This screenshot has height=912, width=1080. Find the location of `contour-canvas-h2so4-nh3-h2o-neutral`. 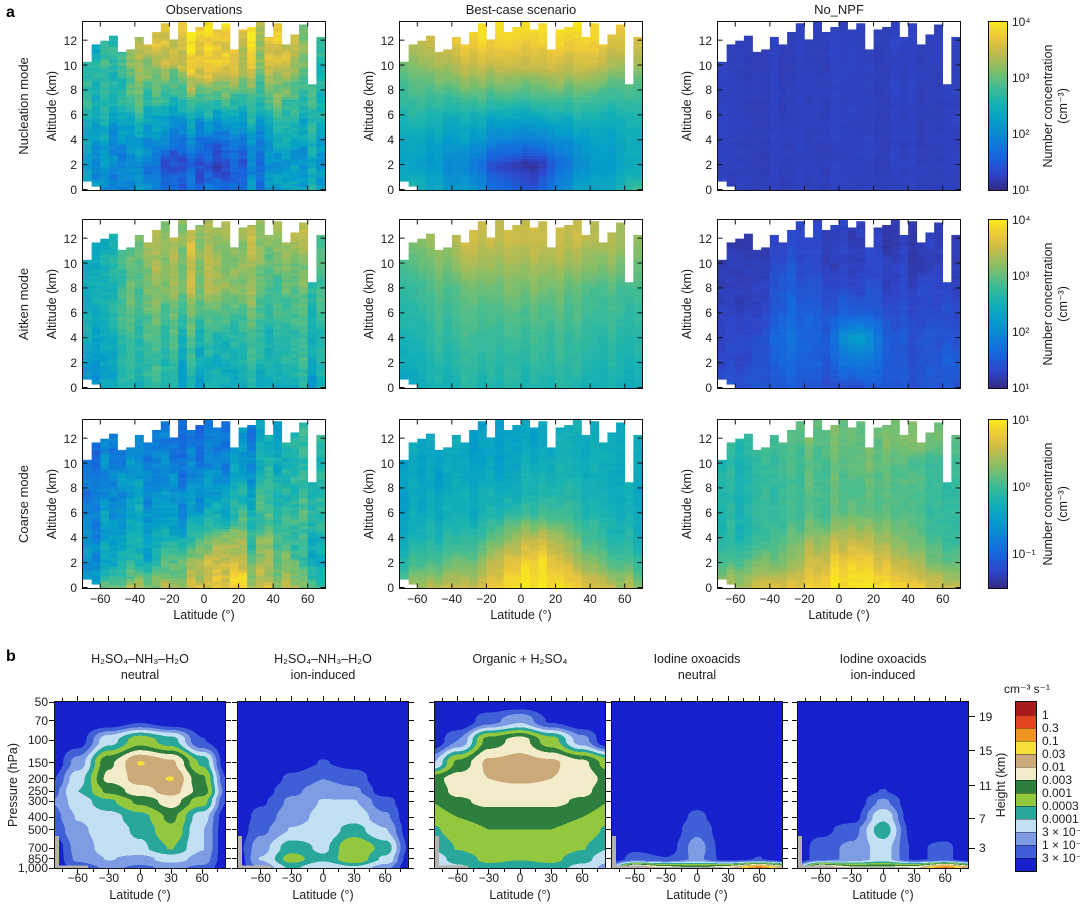

contour-canvas-h2so4-nh3-h2o-neutral is located at coordinates (140, 785).